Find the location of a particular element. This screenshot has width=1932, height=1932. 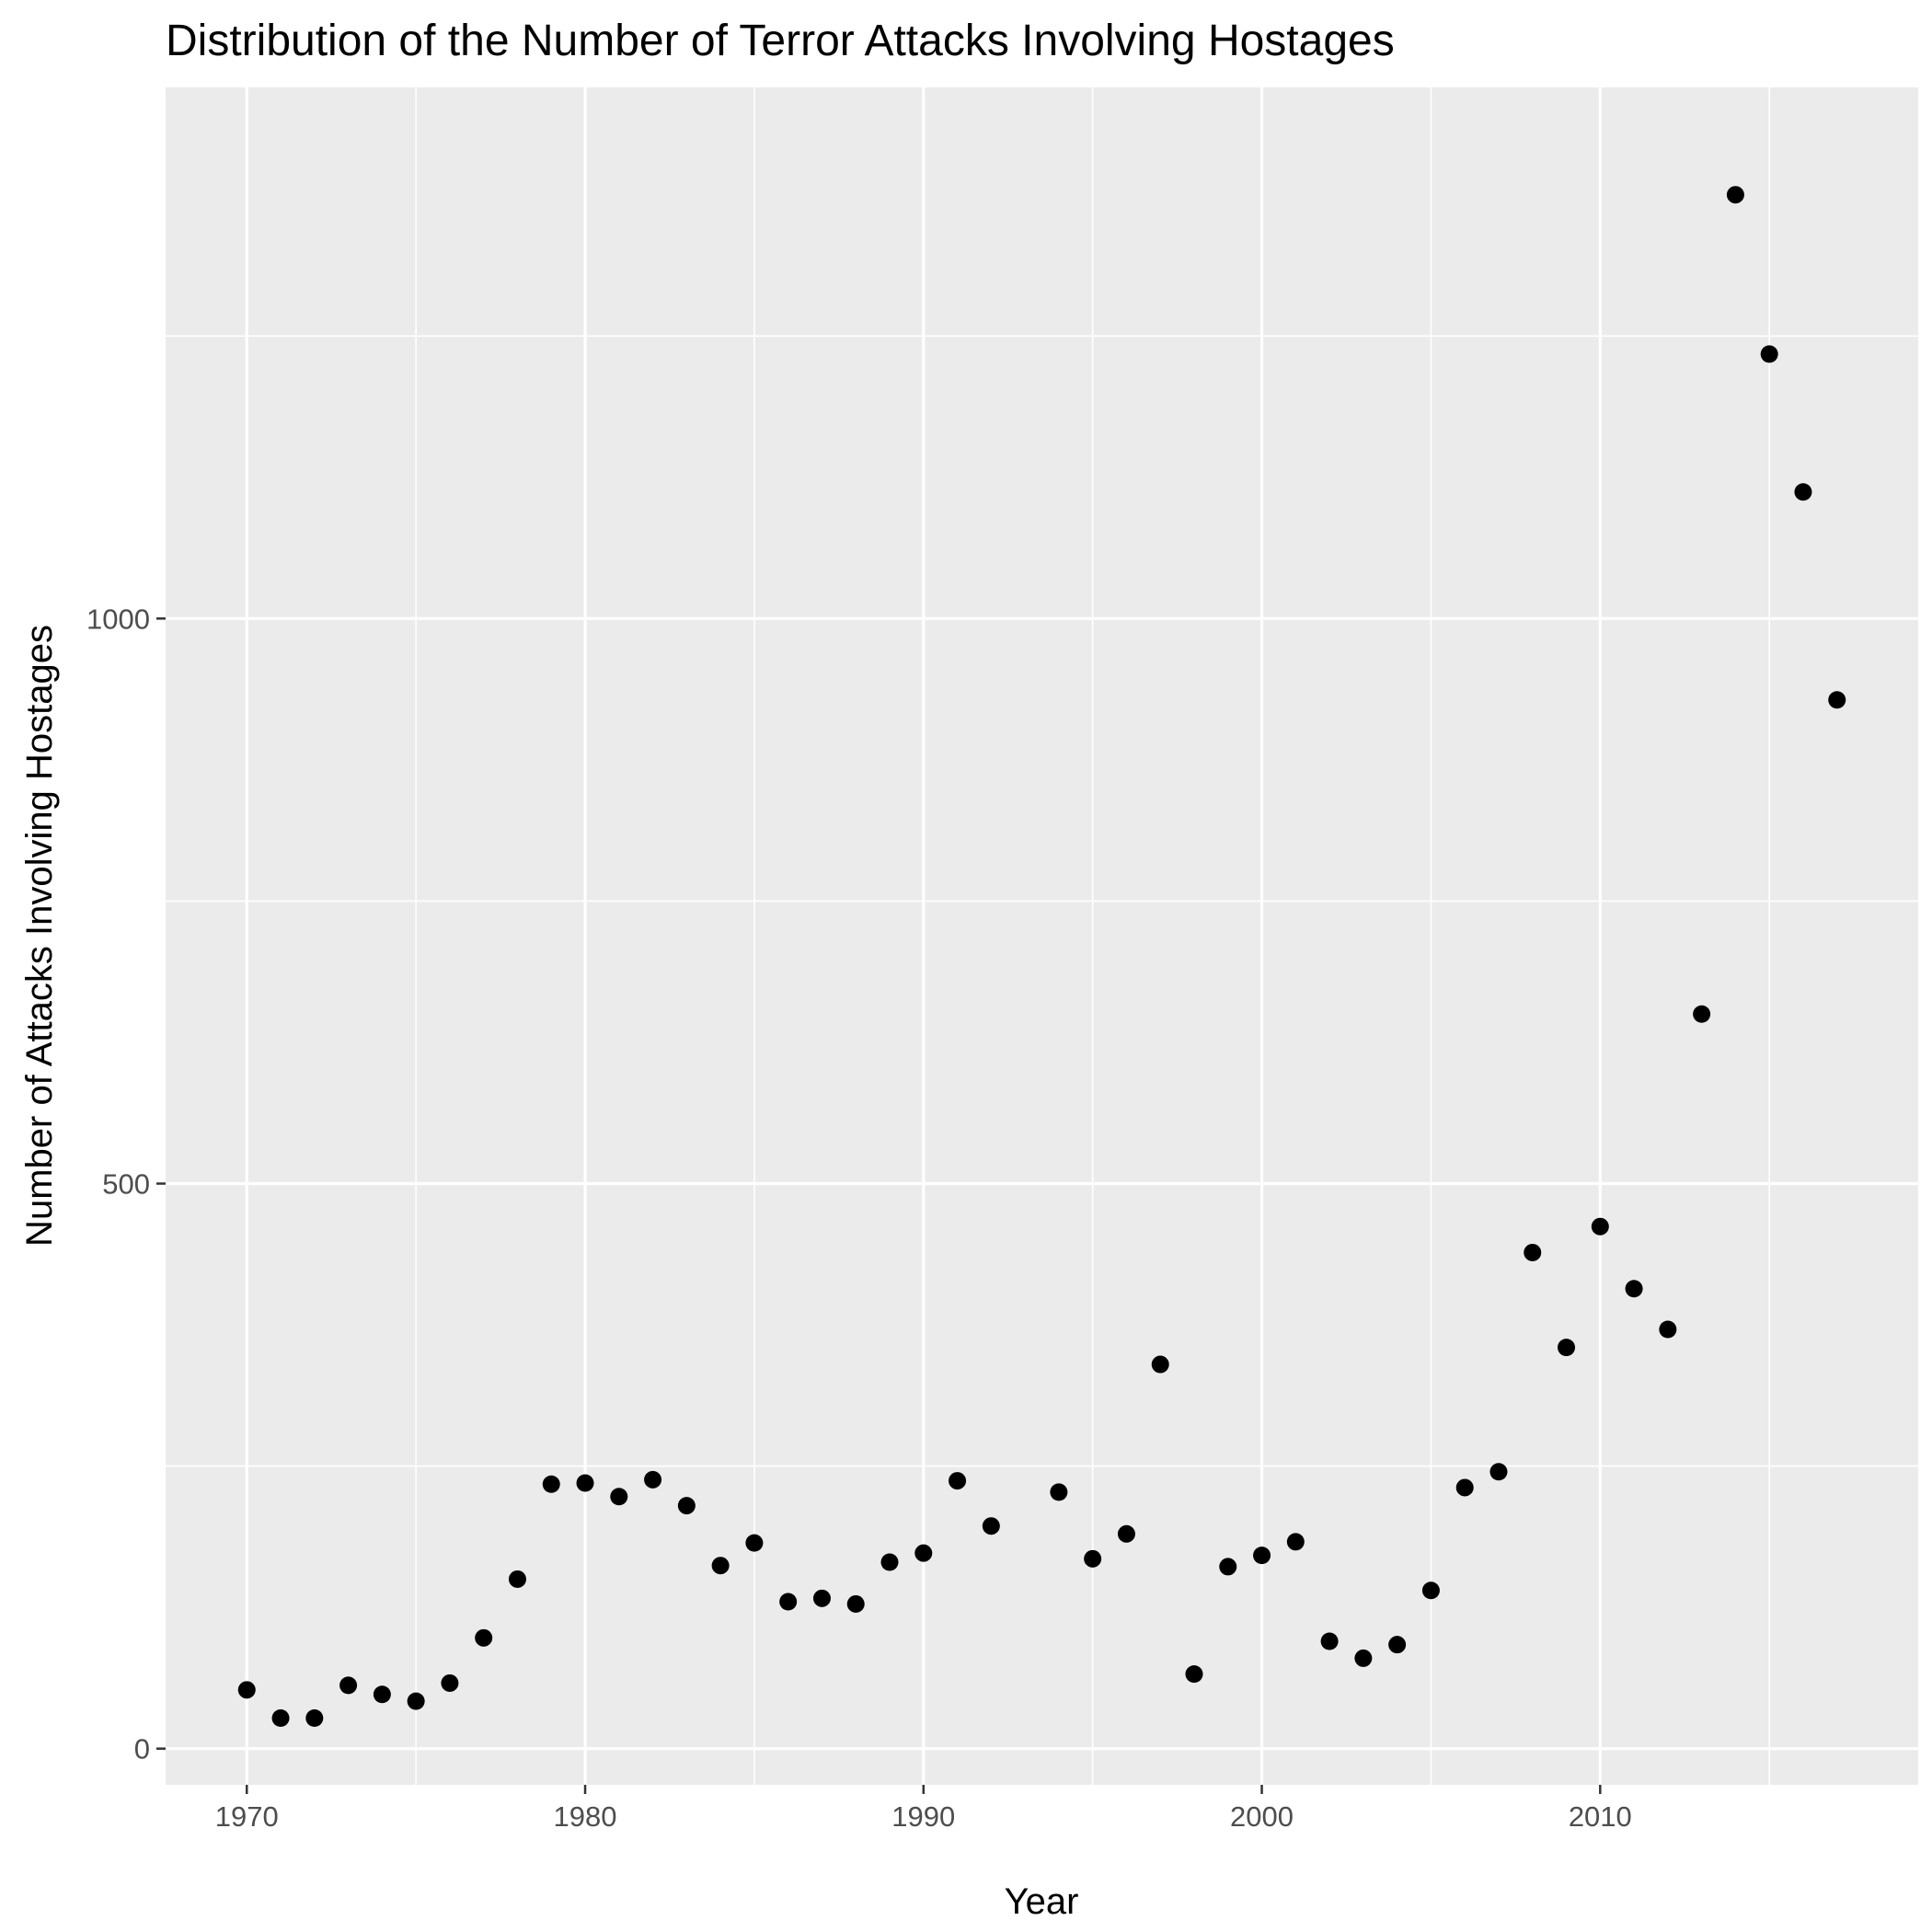

x-tick-label: 1980 is located at coordinates (585, 1816).